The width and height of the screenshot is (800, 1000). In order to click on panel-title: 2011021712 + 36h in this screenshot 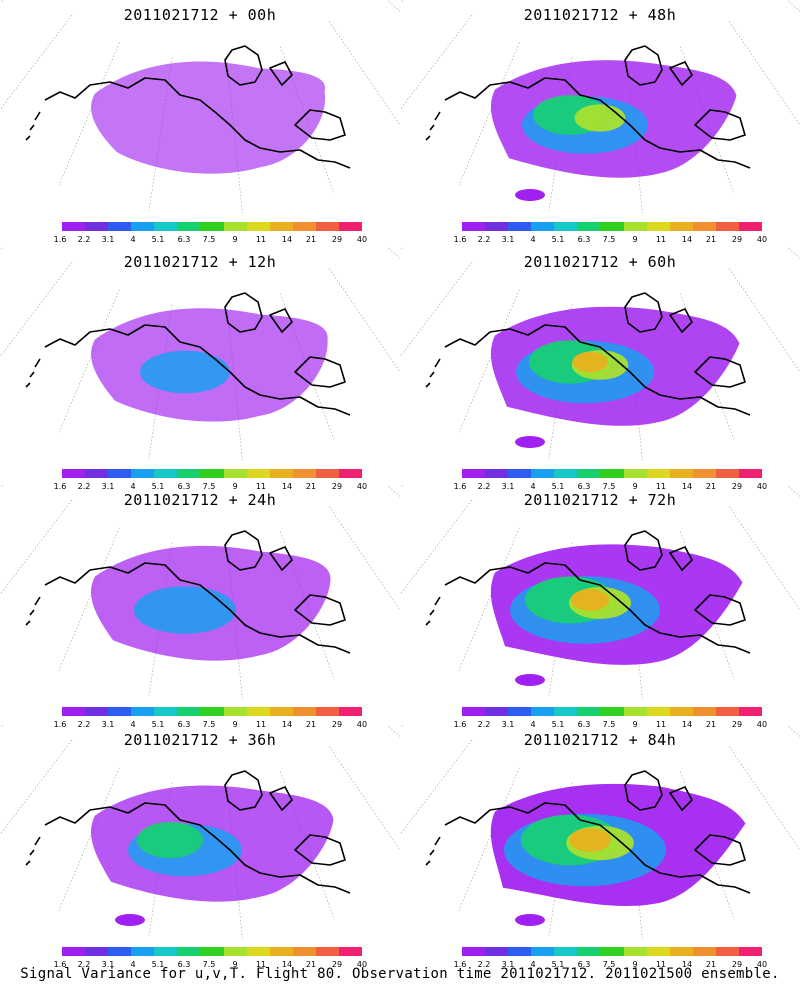, I will do `click(200, 740)`.